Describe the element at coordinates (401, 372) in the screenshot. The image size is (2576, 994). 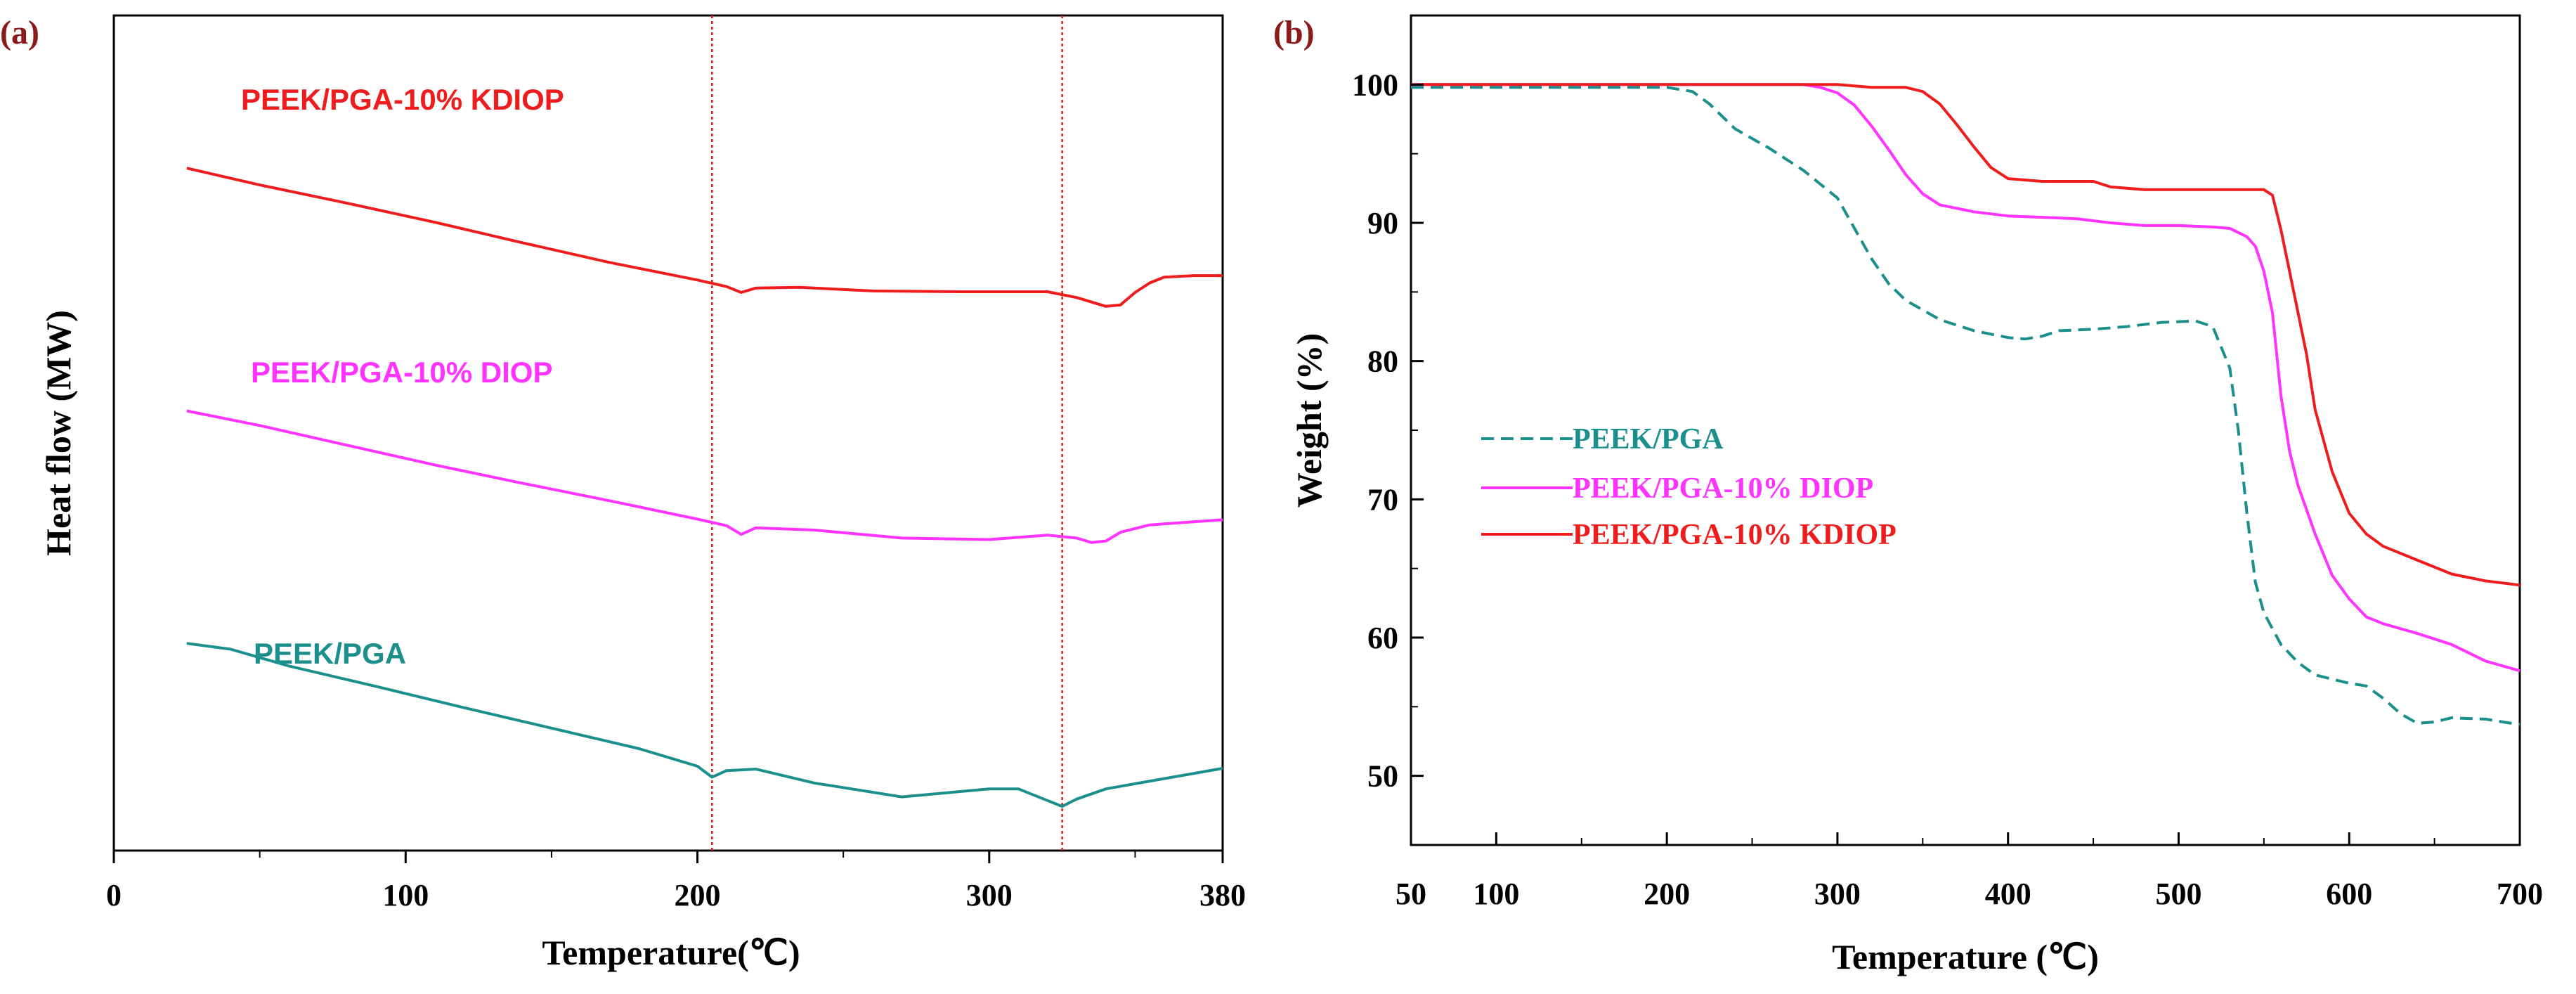
I see `series-label-diop: PEEK/PGA-10% DIOP` at that location.